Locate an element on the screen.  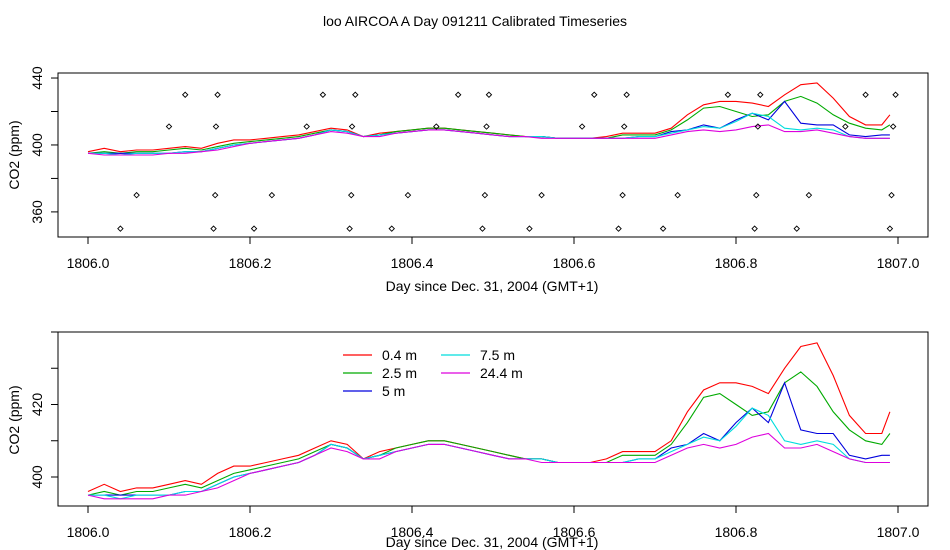
bottom-x-tick-label: 1806.6 is located at coordinates (574, 532).